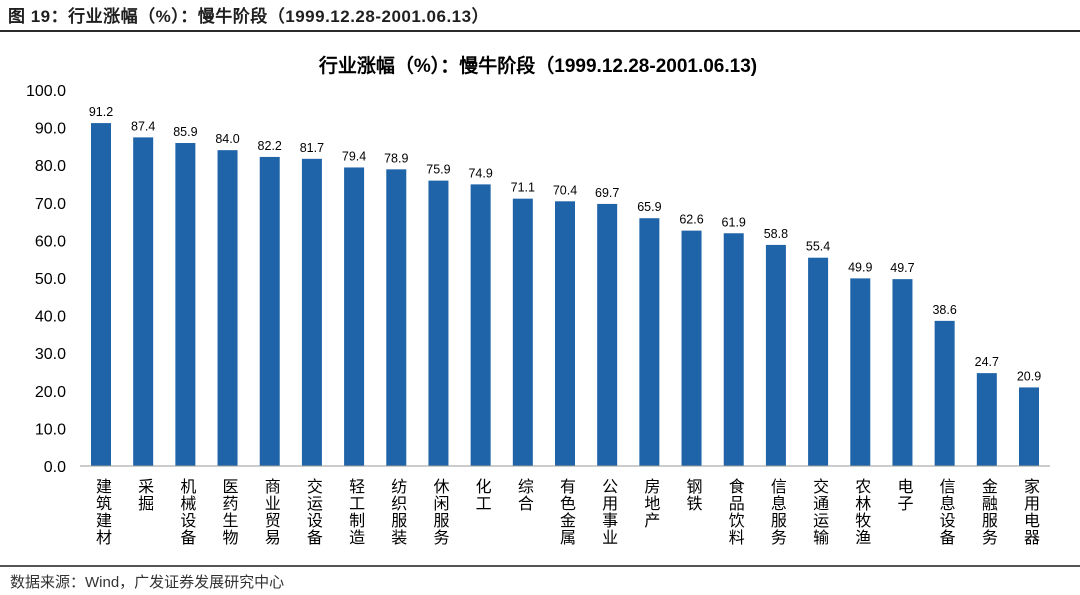 This screenshot has height=595, width=1080. Describe the element at coordinates (397, 512) in the screenshot. I see `x-tick-label: 纺织服装` at that location.